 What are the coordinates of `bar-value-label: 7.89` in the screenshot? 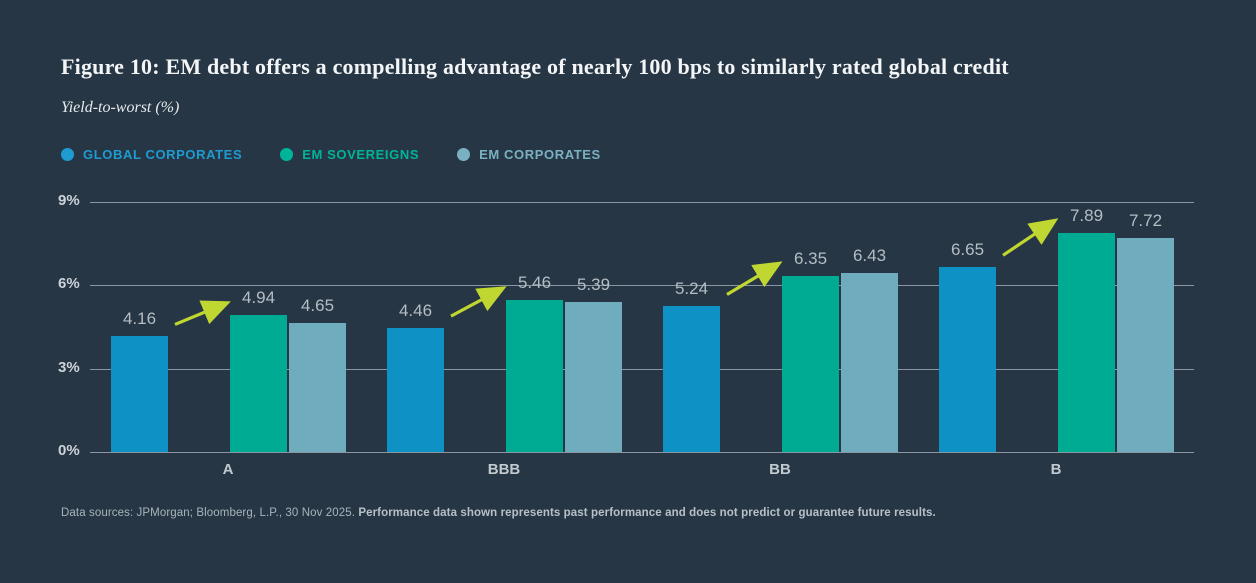 It's located at (1086, 215).